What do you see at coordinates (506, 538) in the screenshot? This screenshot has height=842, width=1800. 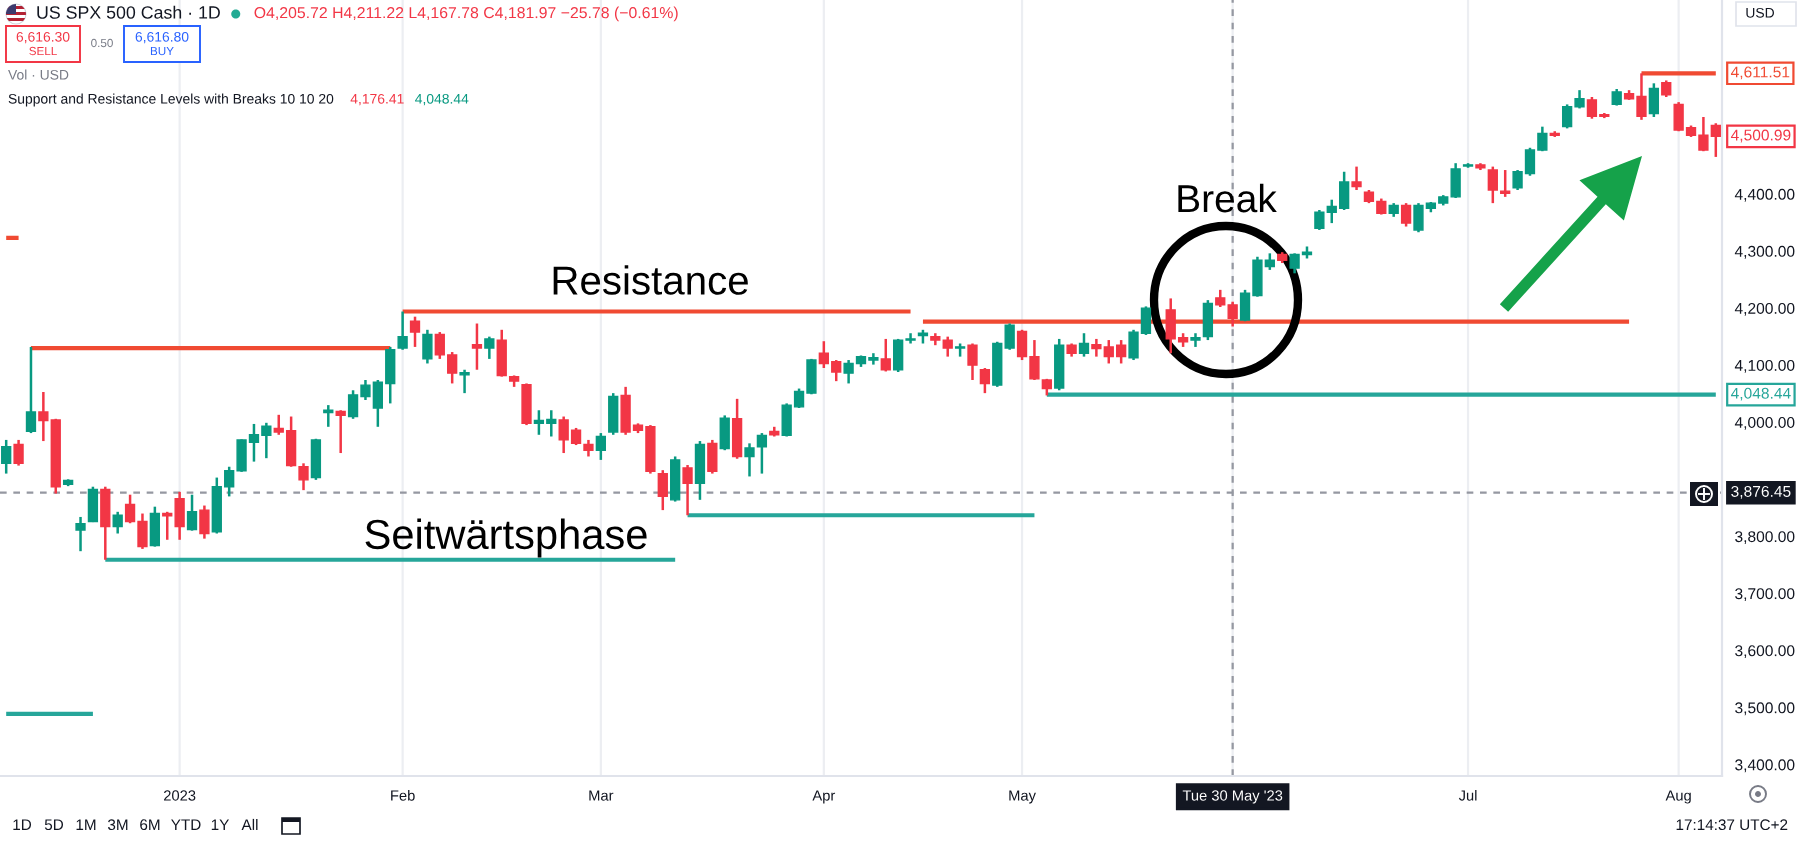 I see `annotation: Seitwärtsphase` at bounding box center [506, 538].